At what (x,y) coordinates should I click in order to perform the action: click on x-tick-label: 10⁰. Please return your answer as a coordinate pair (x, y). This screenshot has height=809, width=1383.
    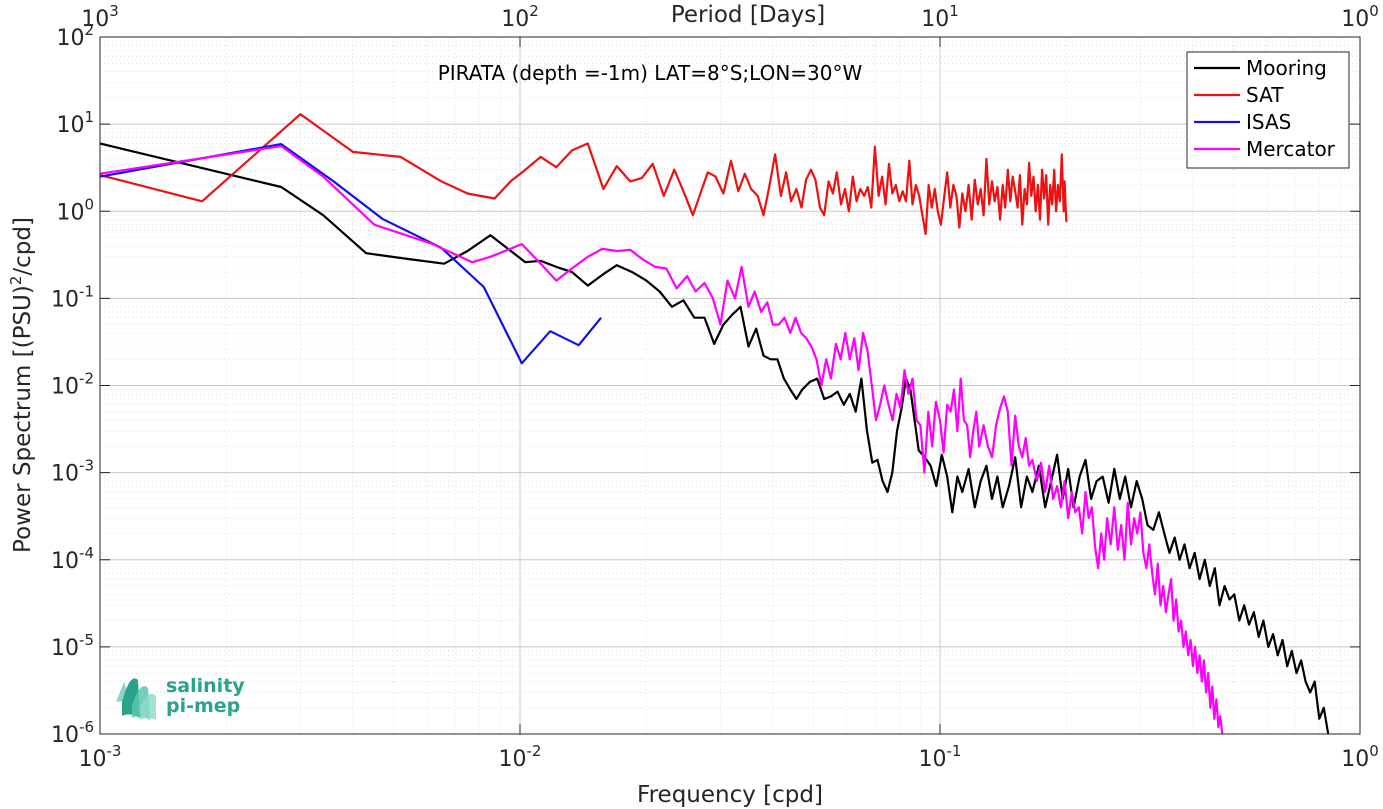
    Looking at the image, I should click on (1360, 757).